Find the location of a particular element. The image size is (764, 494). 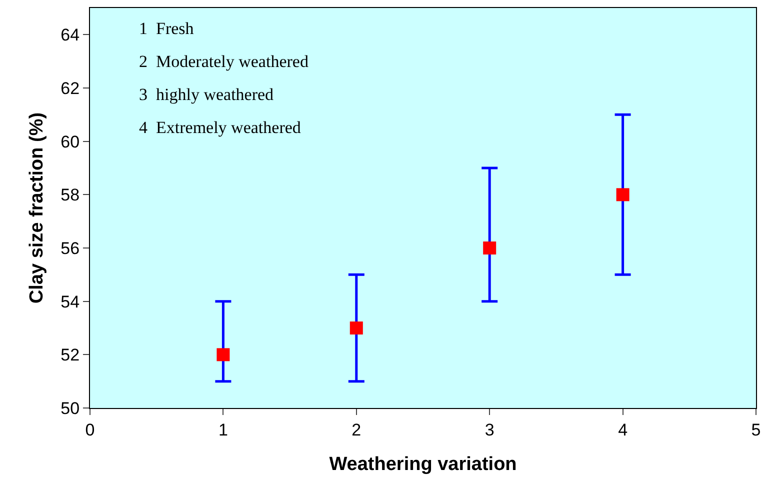

y-tick-label: 52 is located at coordinates (70, 355).